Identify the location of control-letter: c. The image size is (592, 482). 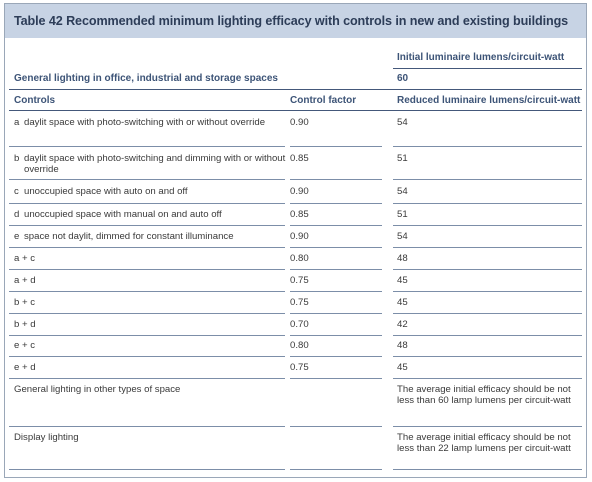
(16, 191).